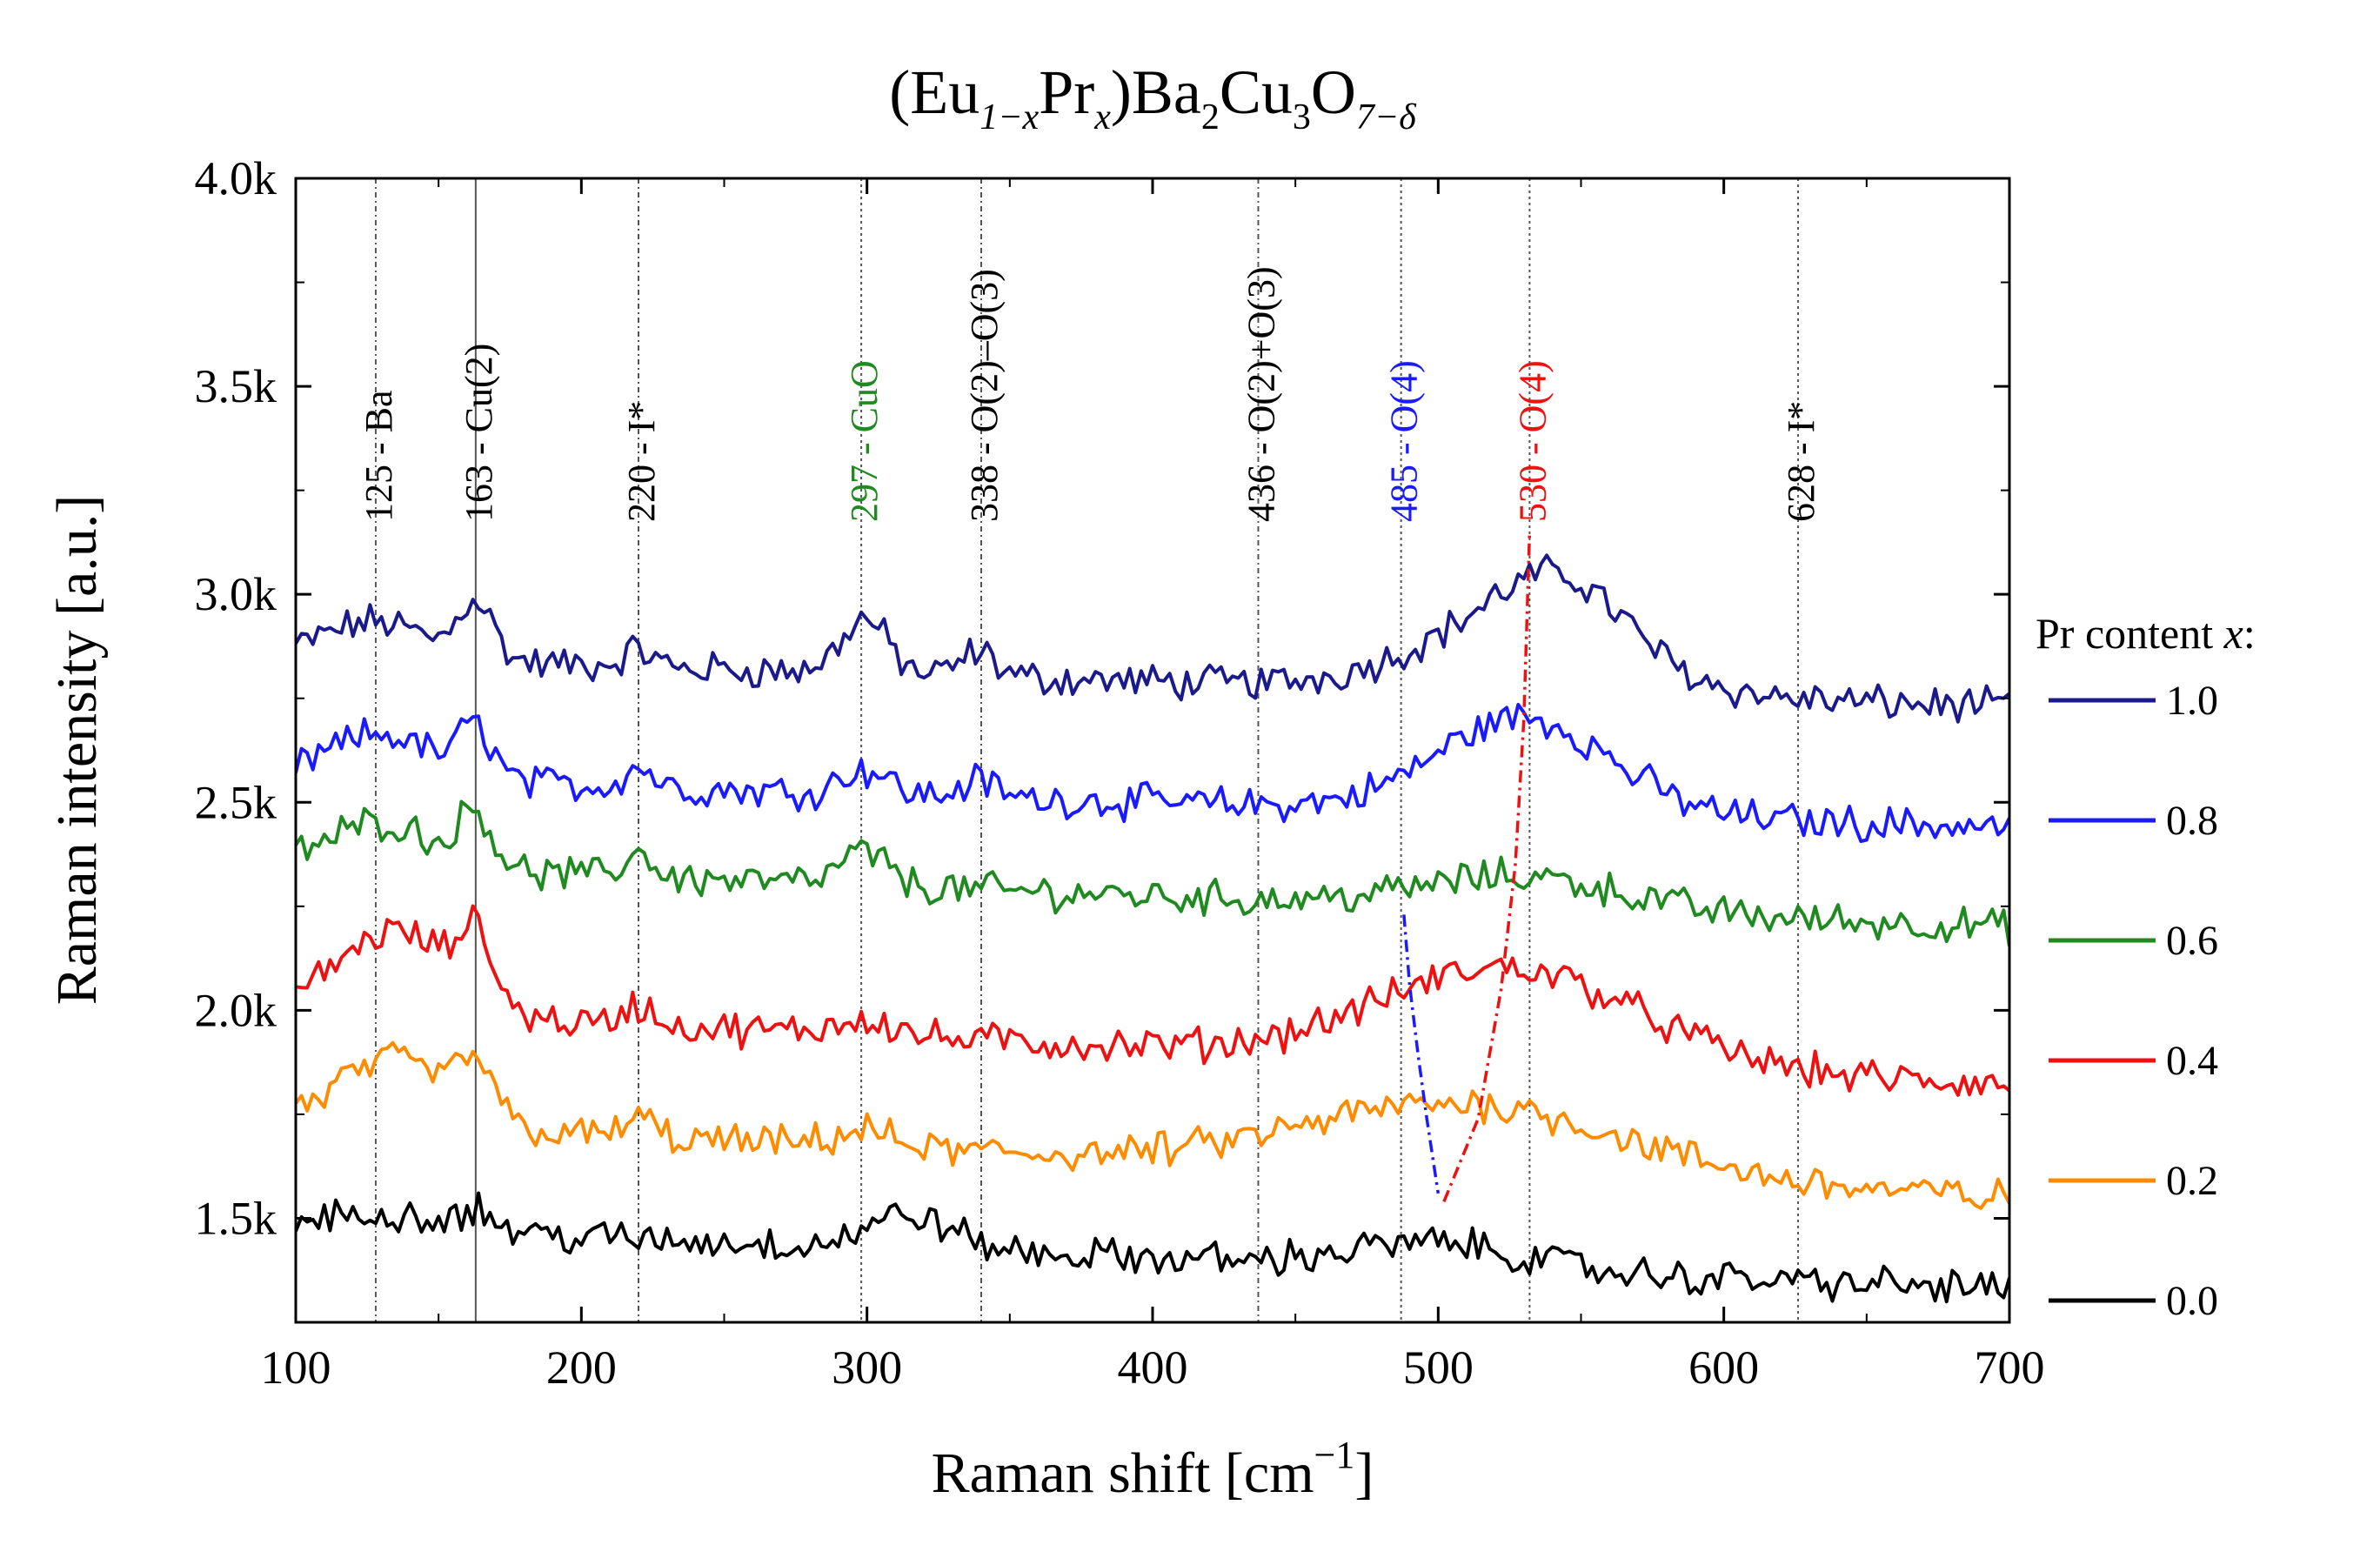 The width and height of the screenshot is (2380, 1545). I want to click on x-axis-label-main: Raman shift [cm, so click(1123, 1473).